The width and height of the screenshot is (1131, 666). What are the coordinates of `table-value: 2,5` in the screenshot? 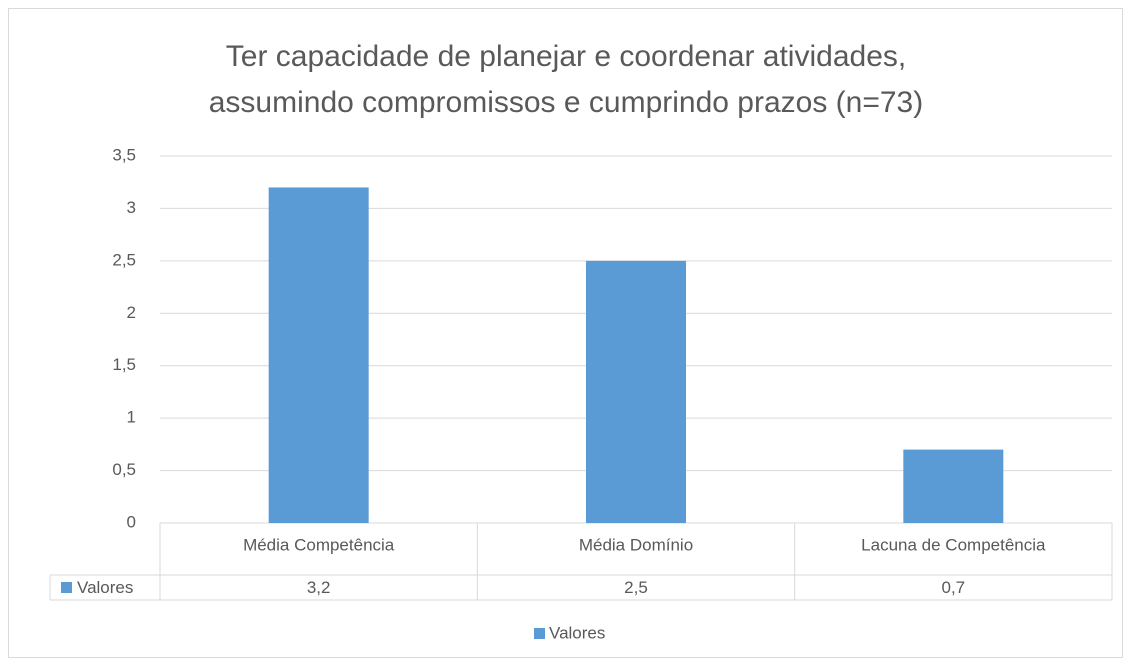 It's located at (636, 587).